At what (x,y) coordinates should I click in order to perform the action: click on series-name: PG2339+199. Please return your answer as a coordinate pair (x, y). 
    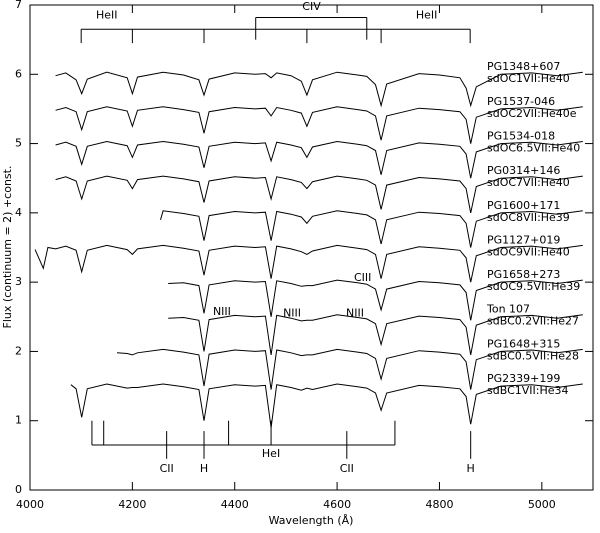
    Looking at the image, I should click on (523, 378).